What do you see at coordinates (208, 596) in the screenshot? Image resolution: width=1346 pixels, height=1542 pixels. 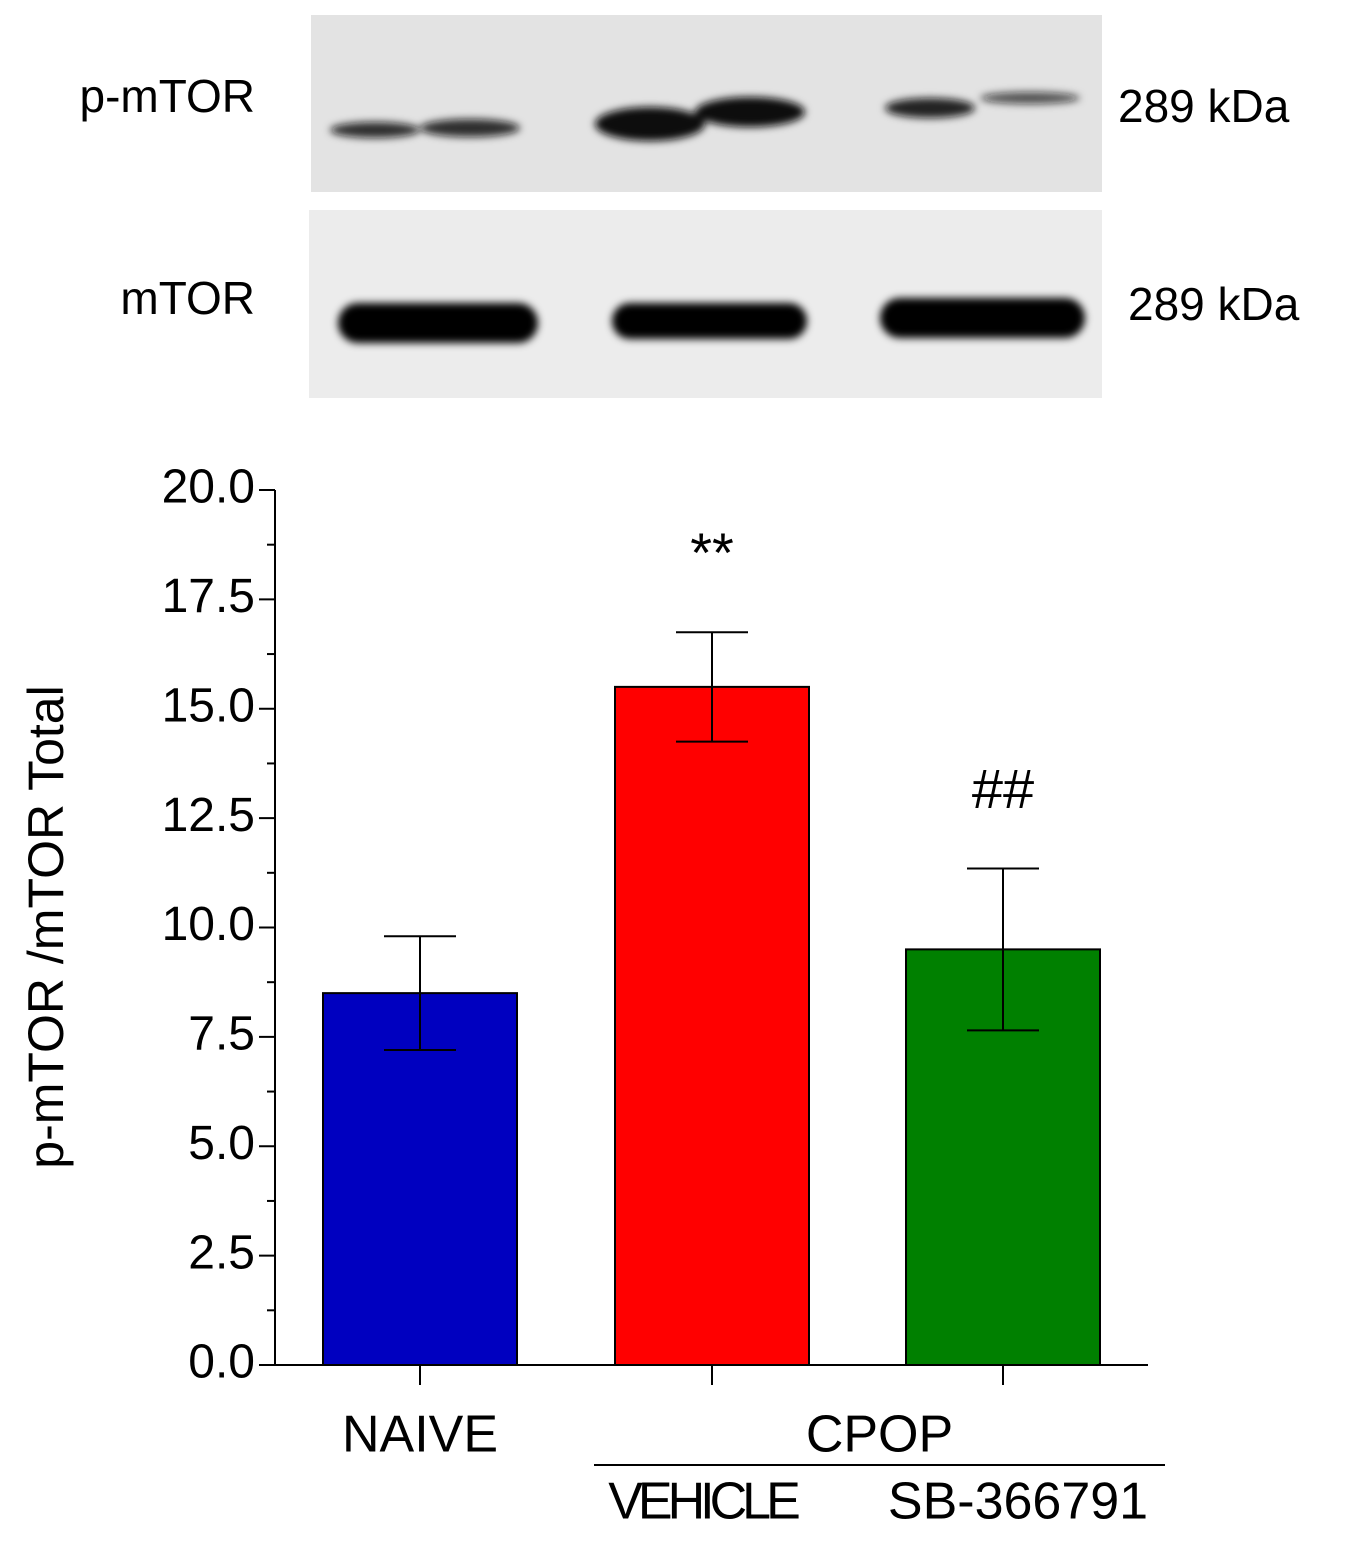 I see `y-tick-label: 17.5` at bounding box center [208, 596].